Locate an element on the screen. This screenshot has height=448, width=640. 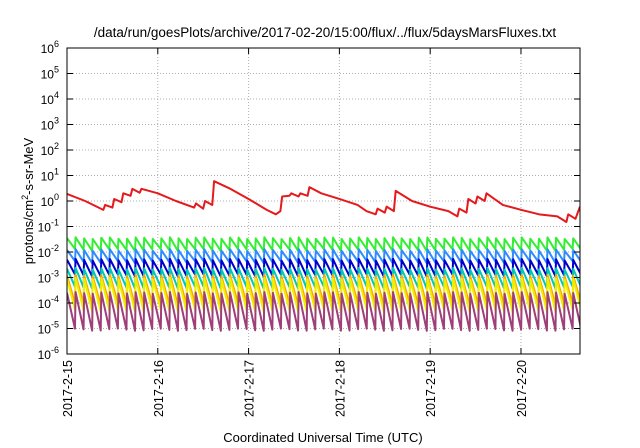
y-tick-exponent: -2 is located at coordinates (55, 248).